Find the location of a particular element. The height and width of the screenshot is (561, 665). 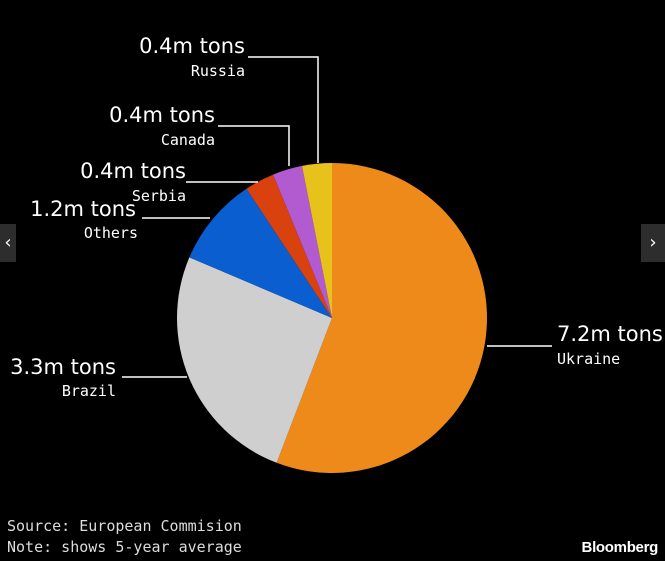

chevron-left-icon: ‹ is located at coordinates (8, 242).